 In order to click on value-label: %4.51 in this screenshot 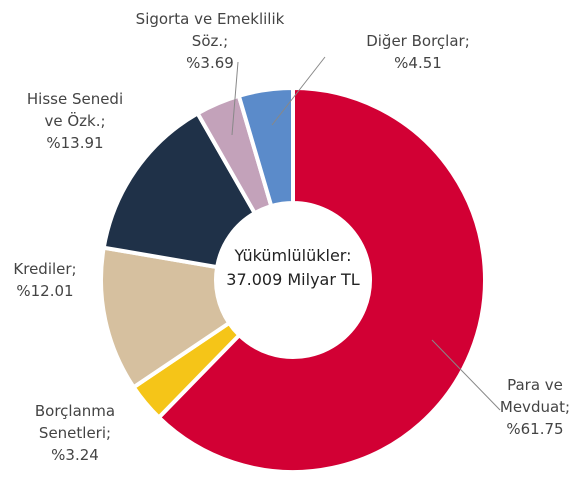, I will do `click(418, 63)`.